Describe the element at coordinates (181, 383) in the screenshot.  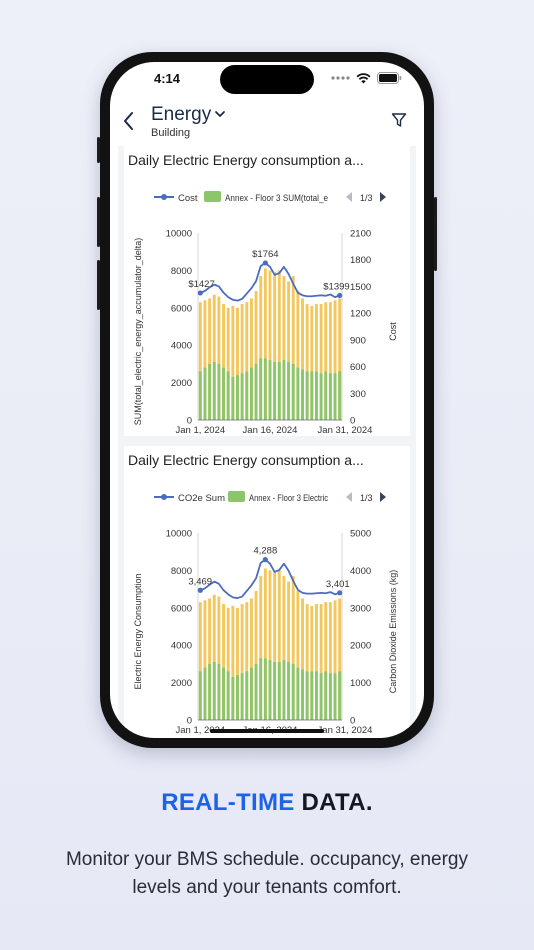
I see `y-tick-label: 2000` at that location.